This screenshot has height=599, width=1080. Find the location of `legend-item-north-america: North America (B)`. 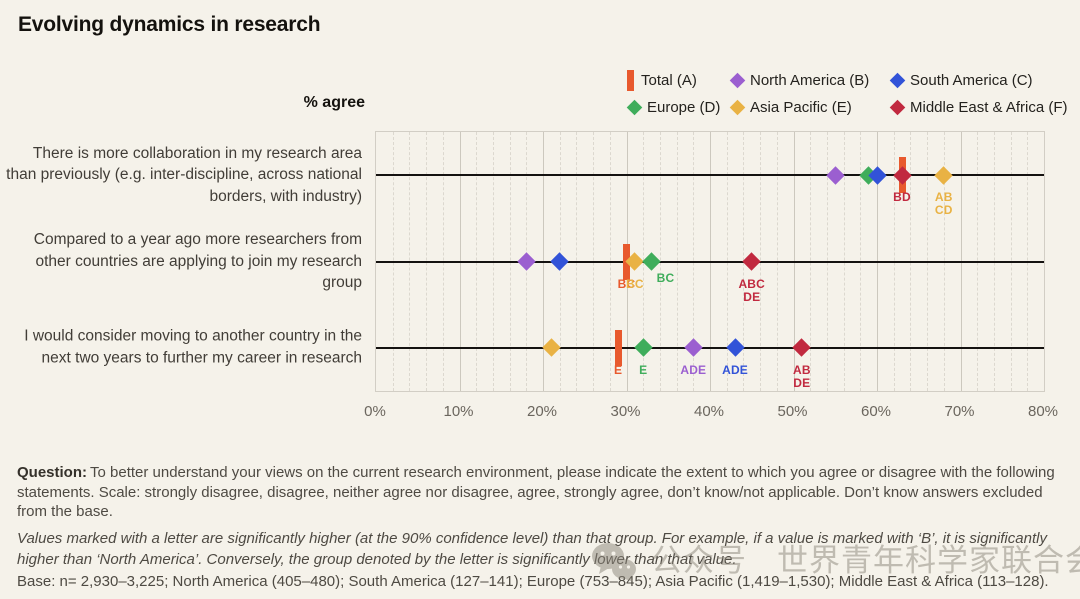

legend-item-north-america: North America (B) is located at coordinates (809, 80).